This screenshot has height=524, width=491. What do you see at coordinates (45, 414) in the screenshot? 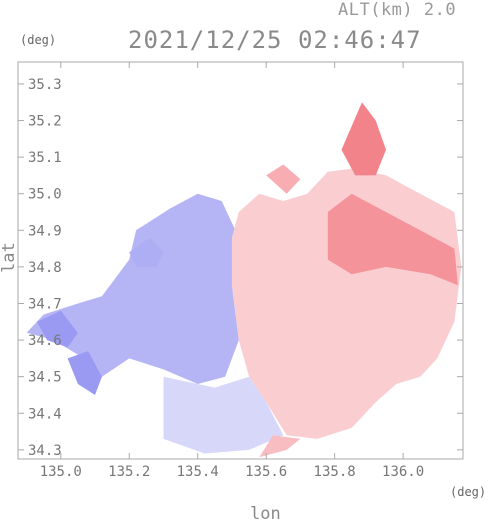
I see `y-tick-label: 34.4` at bounding box center [45, 414].